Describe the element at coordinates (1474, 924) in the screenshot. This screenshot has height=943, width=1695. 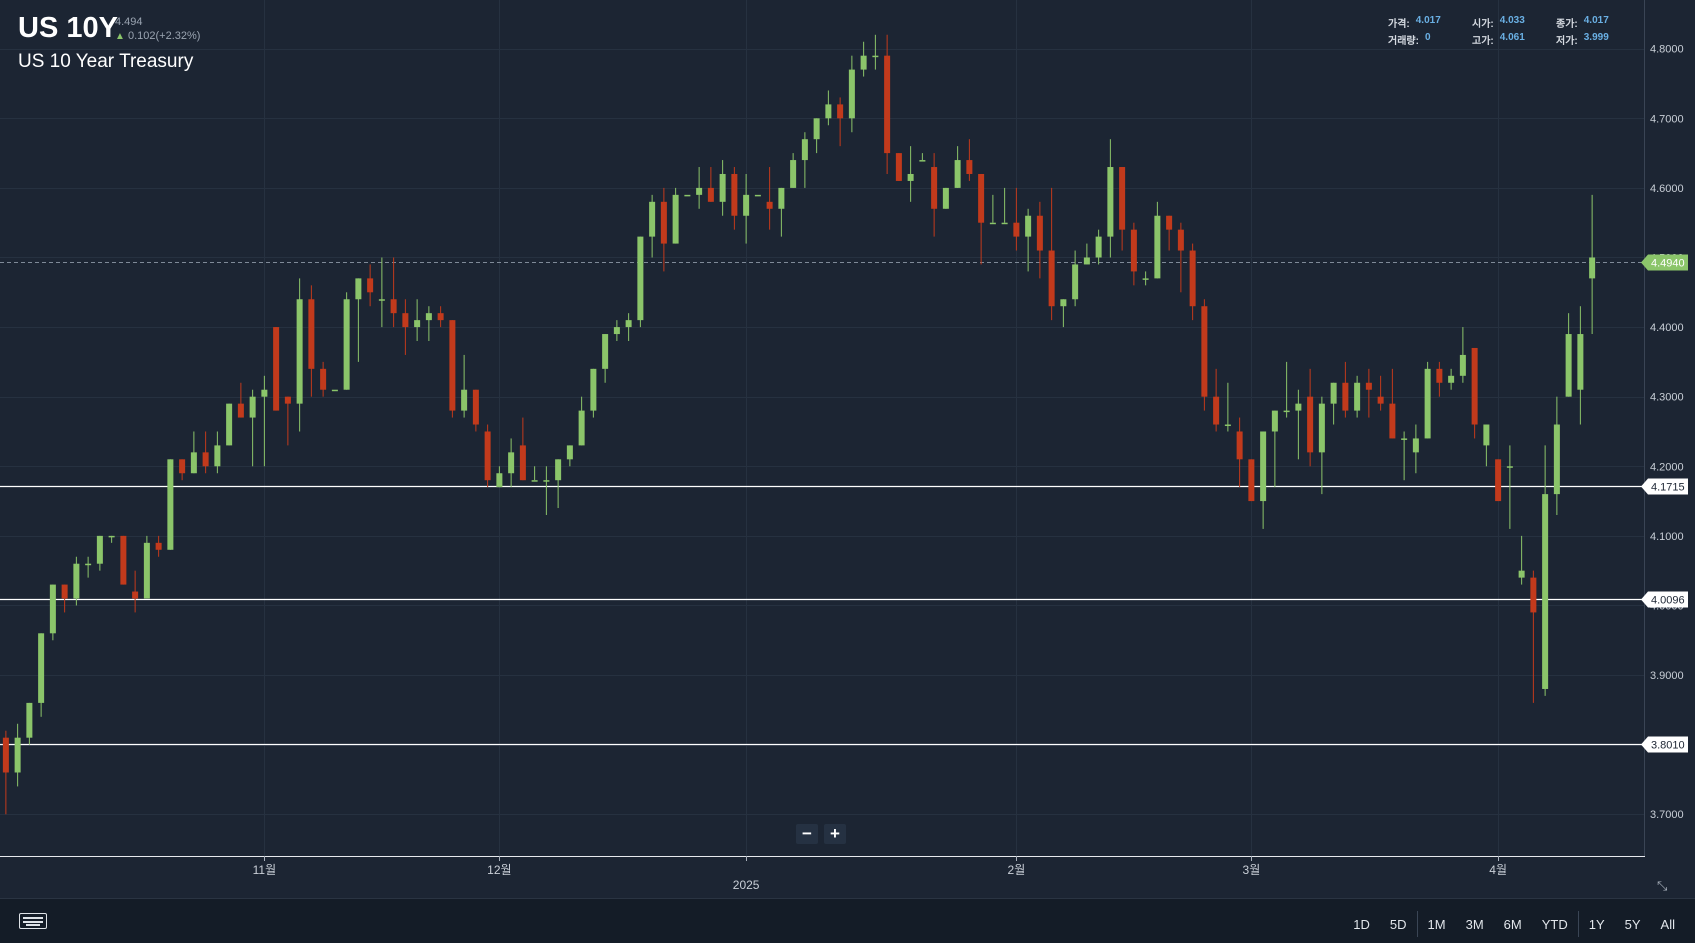
I see `range-3m-button: 3M` at that location.